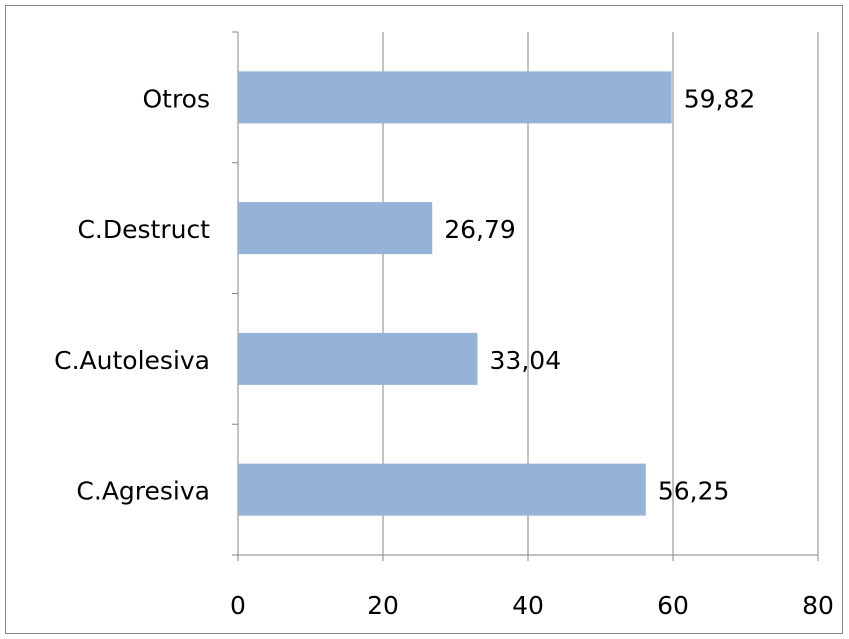 Image resolution: width=849 pixels, height=639 pixels. Describe the element at coordinates (694, 491) in the screenshot. I see `value-label: 56,25` at that location.